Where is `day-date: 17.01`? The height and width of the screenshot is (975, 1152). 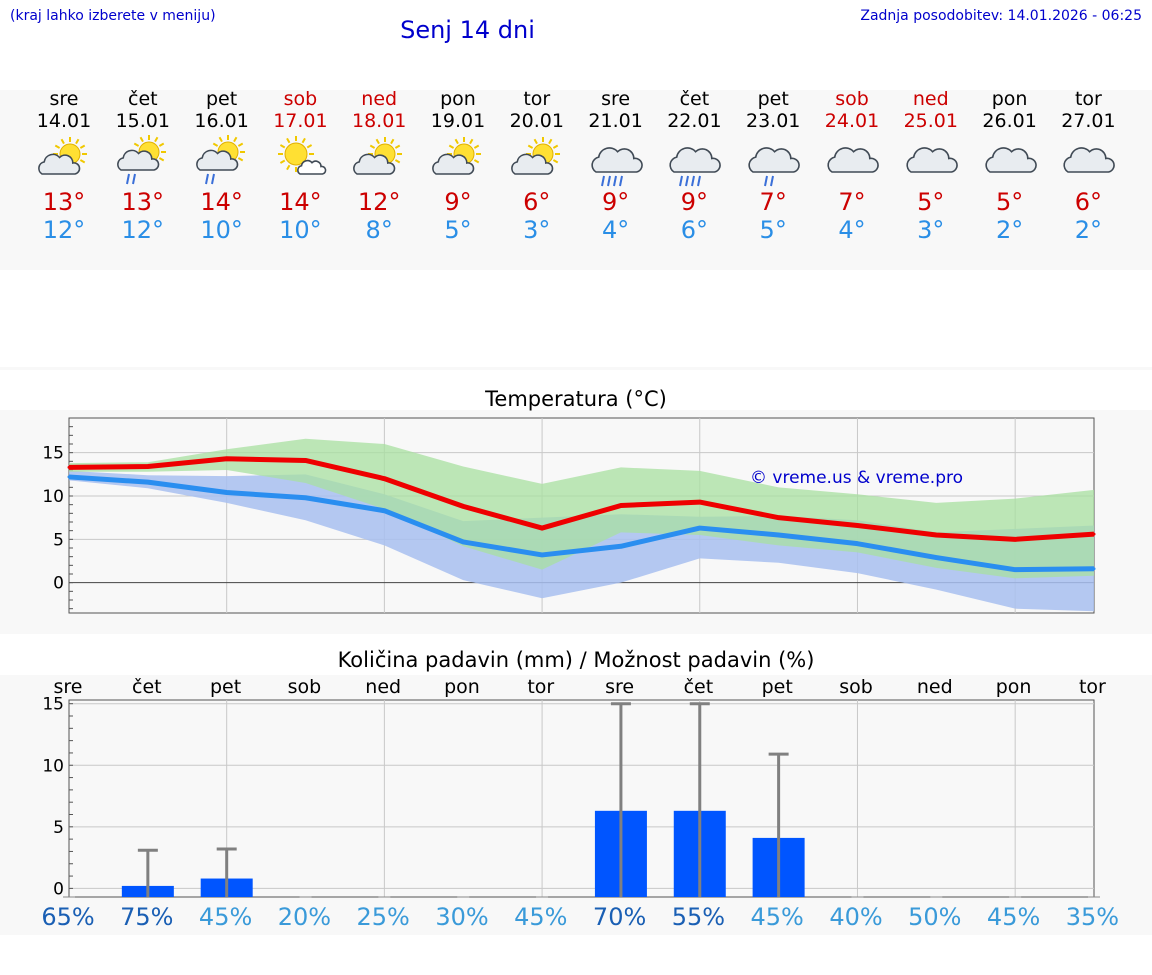 day-date: 17.01 is located at coordinates (300, 121).